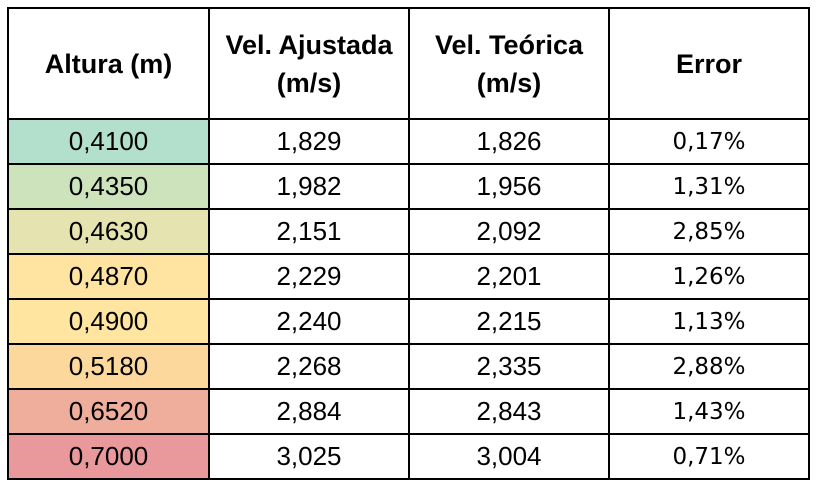  I want to click on error-cell: 0,71%, so click(709, 456).